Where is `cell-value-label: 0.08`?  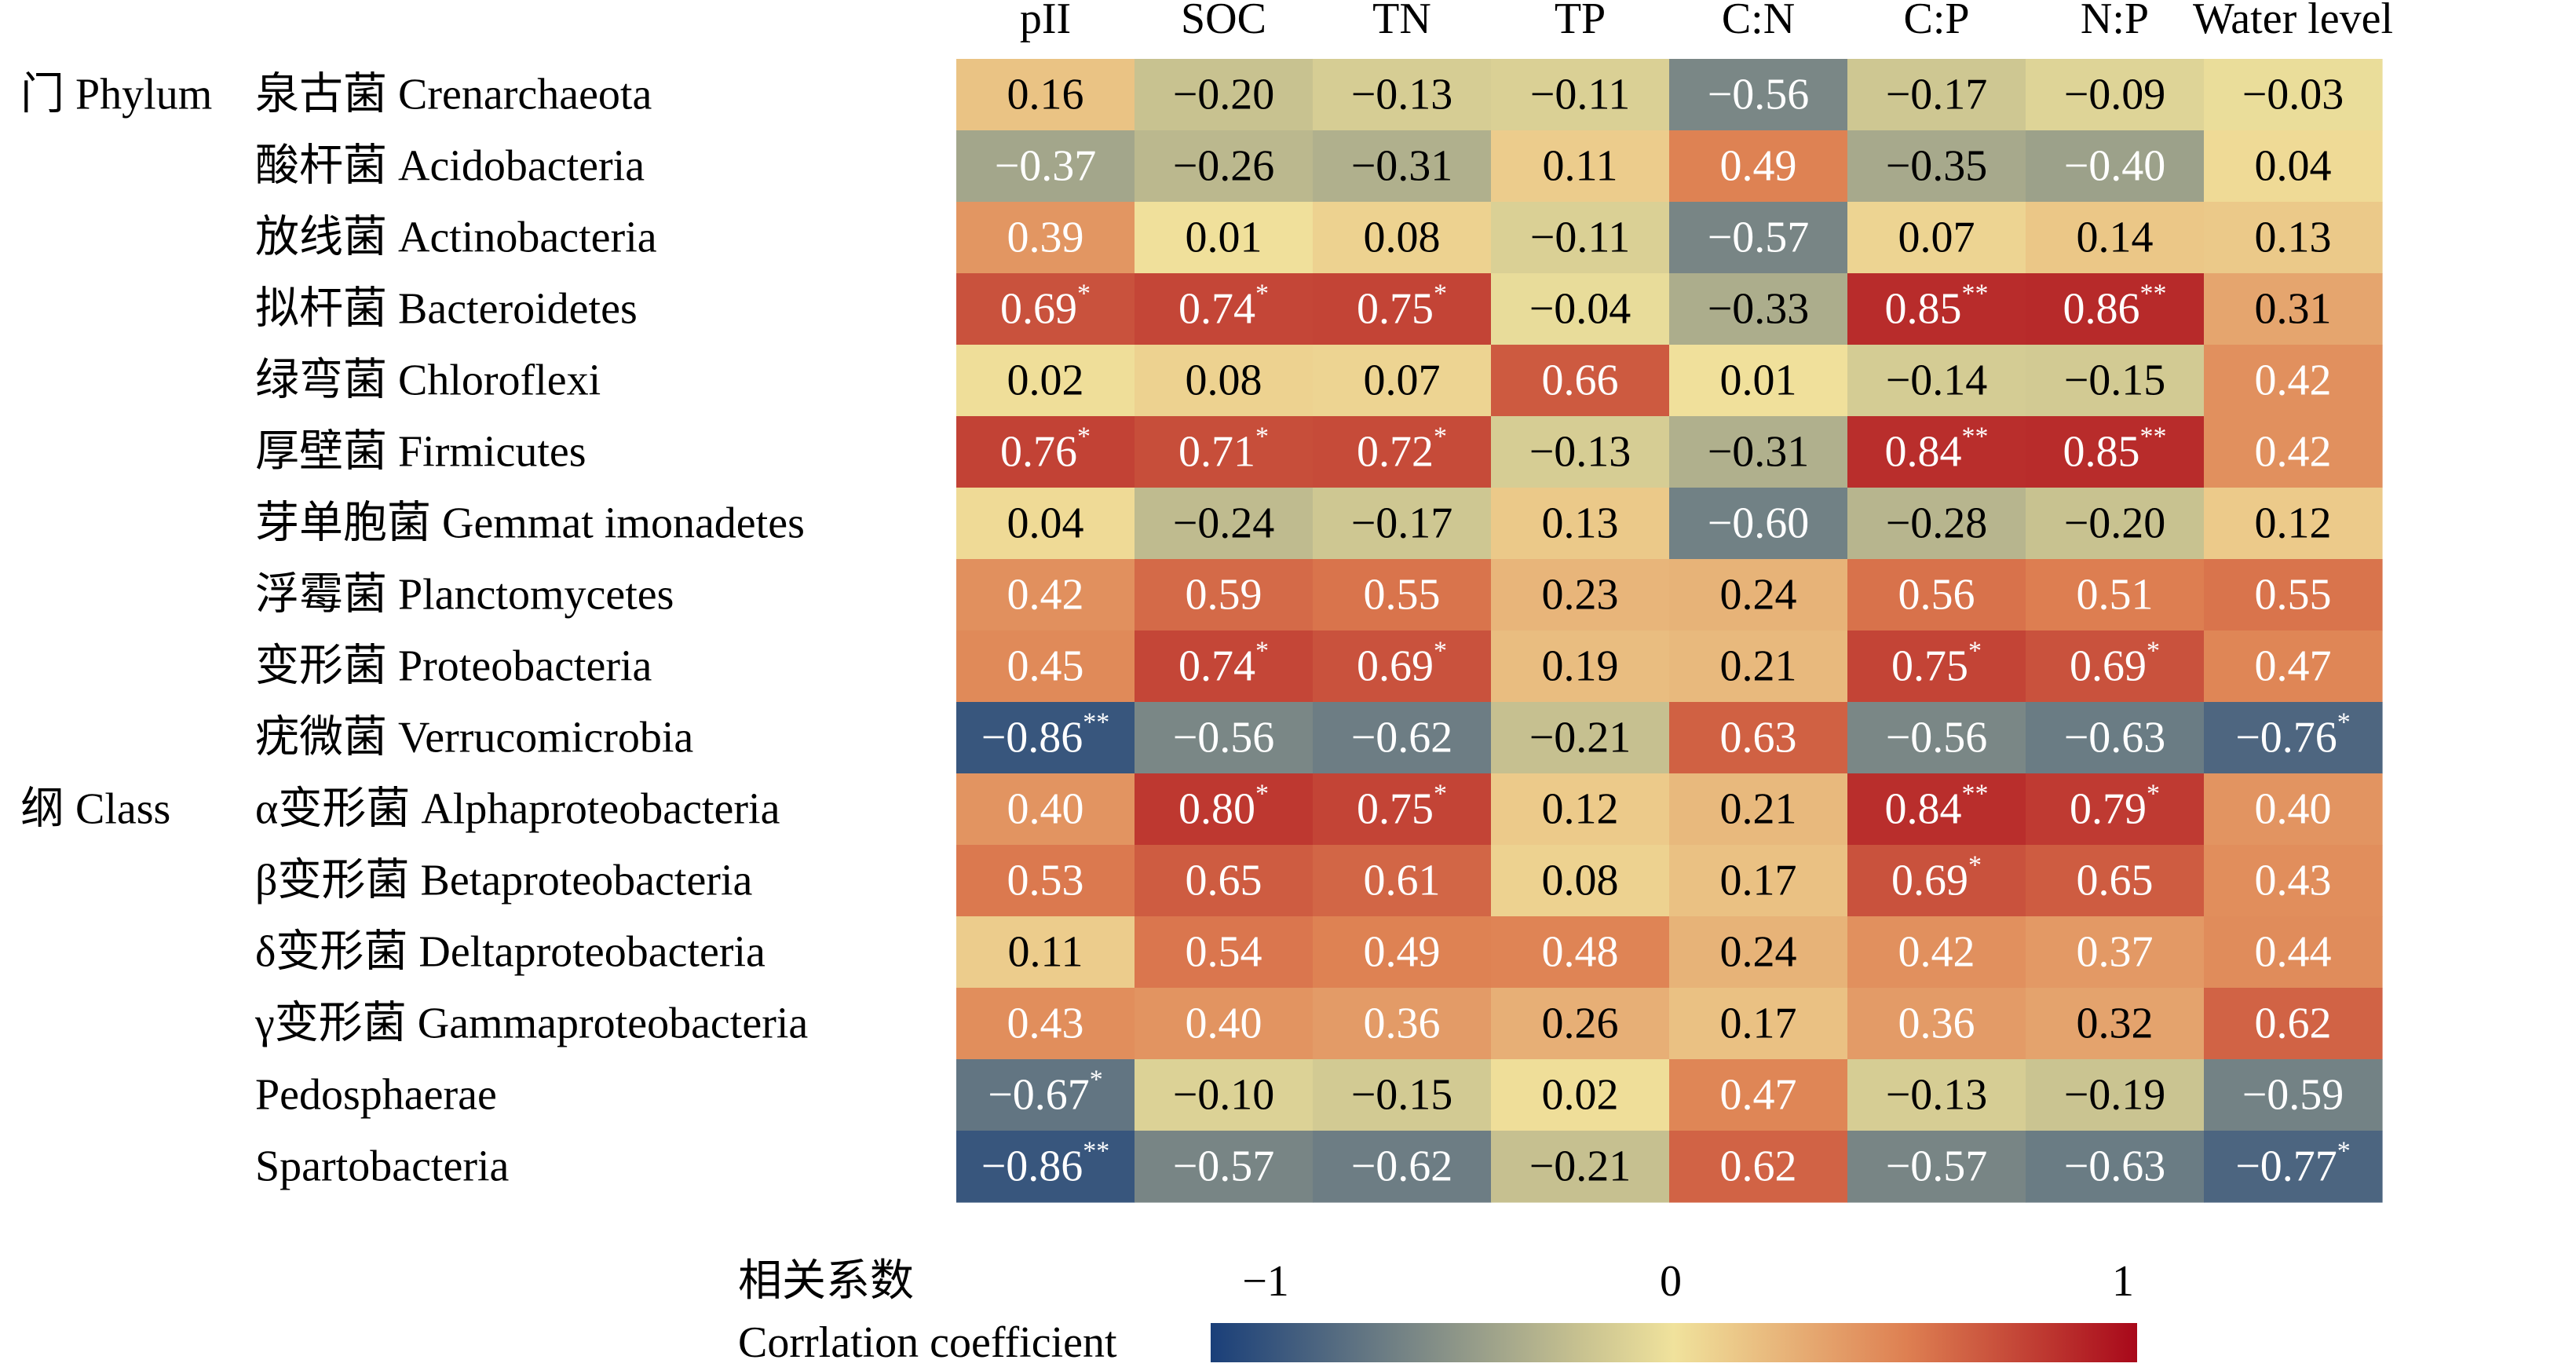 cell-value-label: 0.08 is located at coordinates (1224, 380).